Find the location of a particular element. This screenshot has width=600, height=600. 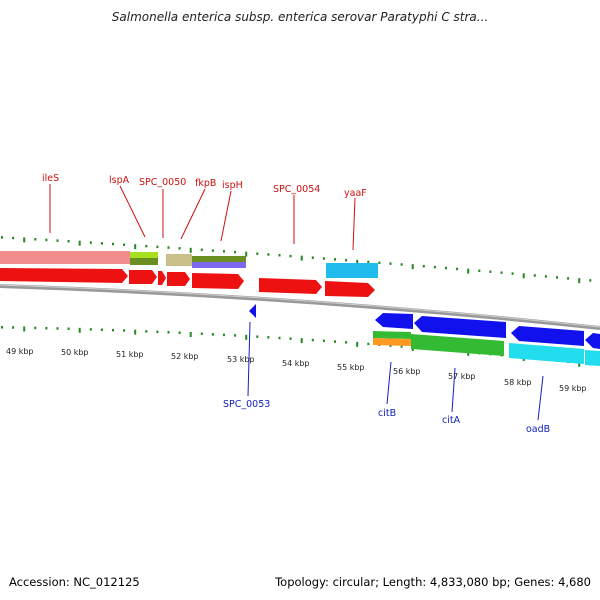

scale-label: 56 kbp is located at coordinates (407, 371).